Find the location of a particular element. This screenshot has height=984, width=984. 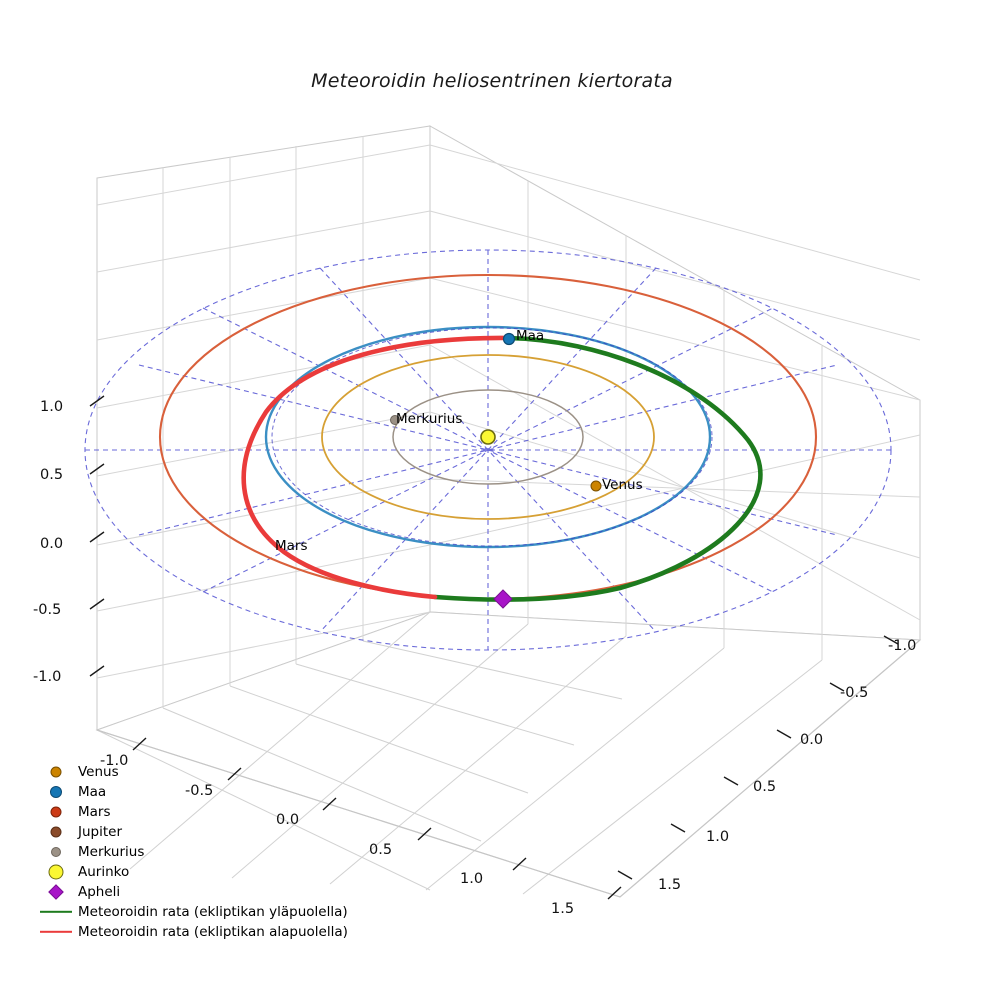

annotation-merkurius: Merkurius is located at coordinates (429, 419).